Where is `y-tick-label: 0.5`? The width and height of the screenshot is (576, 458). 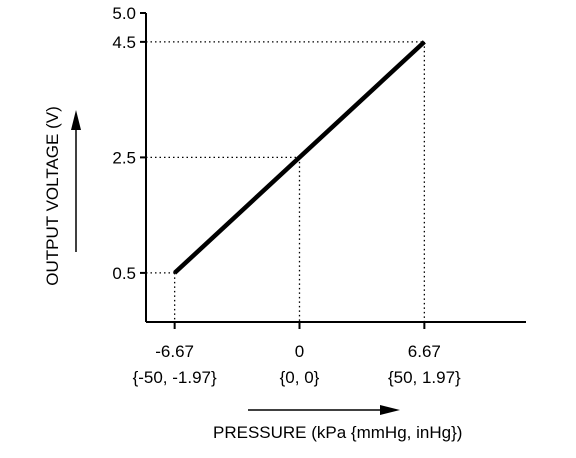
y-tick-label: 0.5 is located at coordinates (124, 273).